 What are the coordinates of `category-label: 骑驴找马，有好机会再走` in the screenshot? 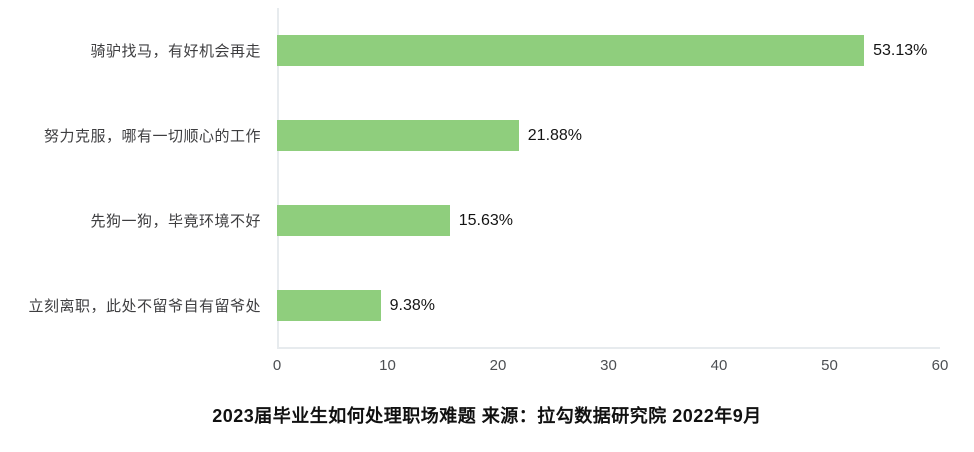 It's located at (175, 51).